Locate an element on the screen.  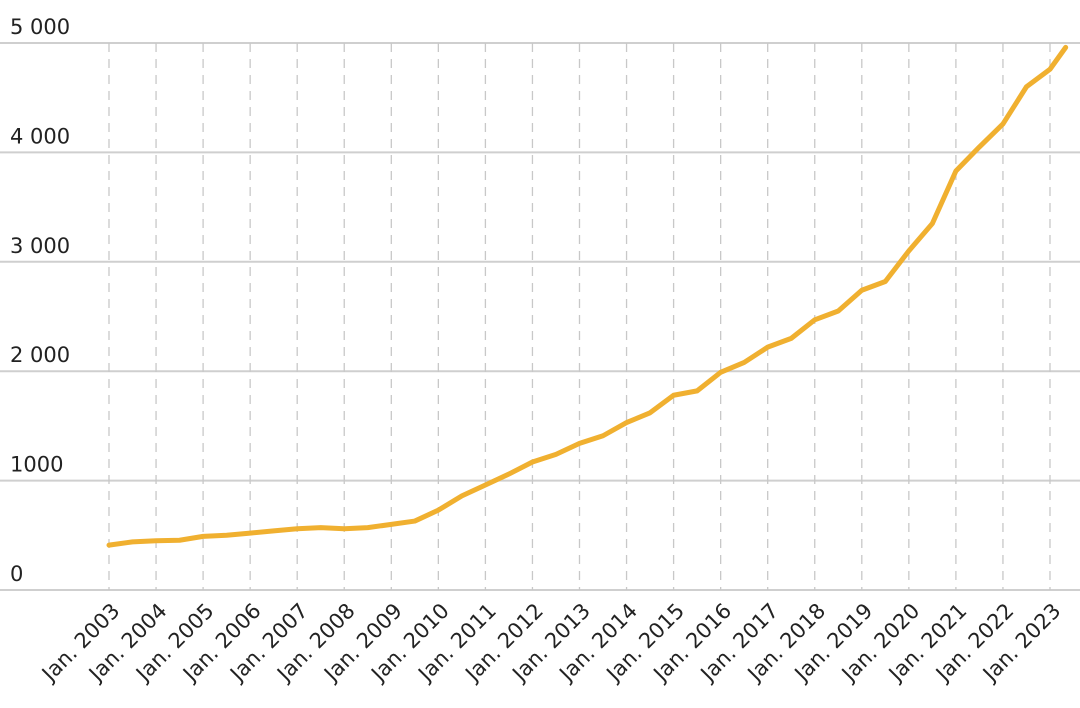
y-tick-label: 3 000 is located at coordinates (40, 246).